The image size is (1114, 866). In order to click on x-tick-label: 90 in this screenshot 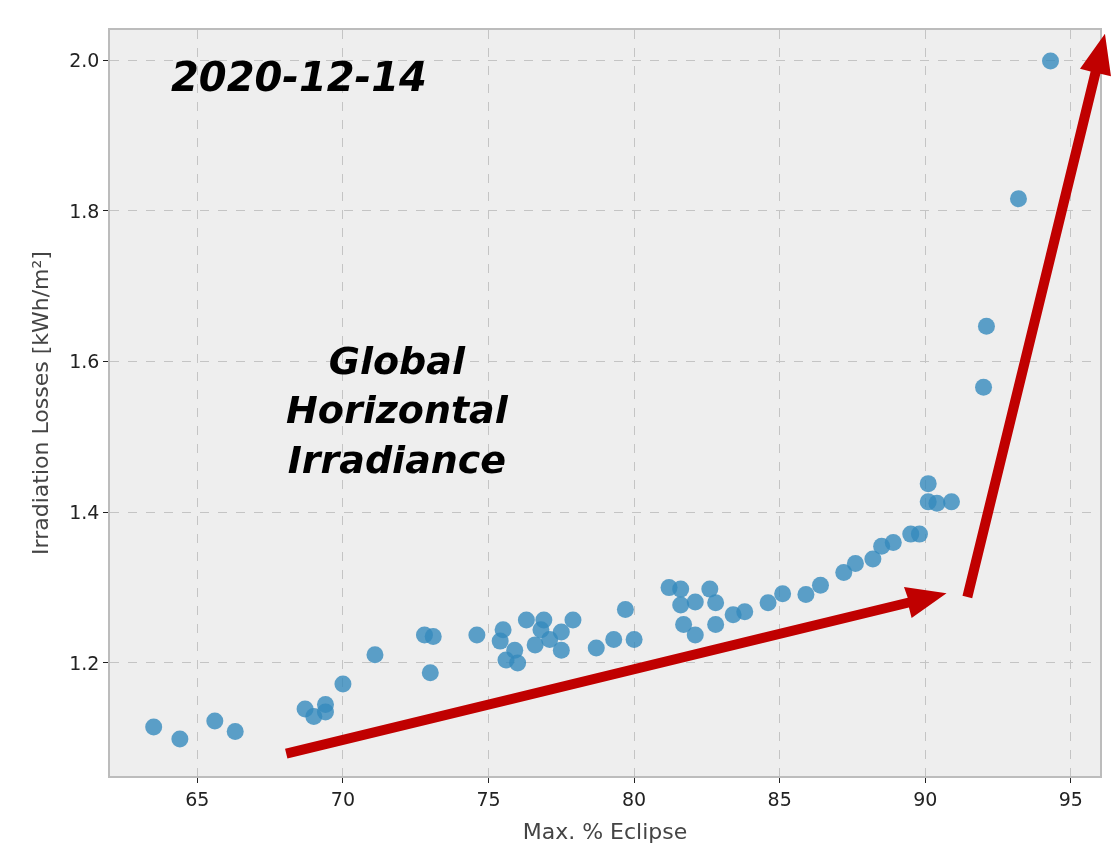, I will do `click(925, 798)`.